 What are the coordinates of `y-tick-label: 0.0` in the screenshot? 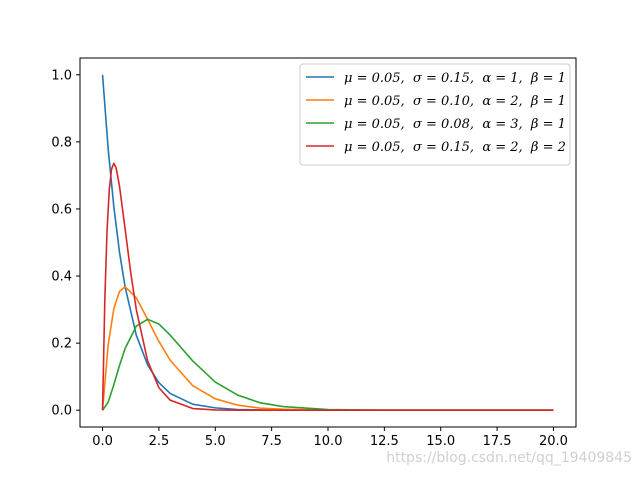 It's located at (61, 411).